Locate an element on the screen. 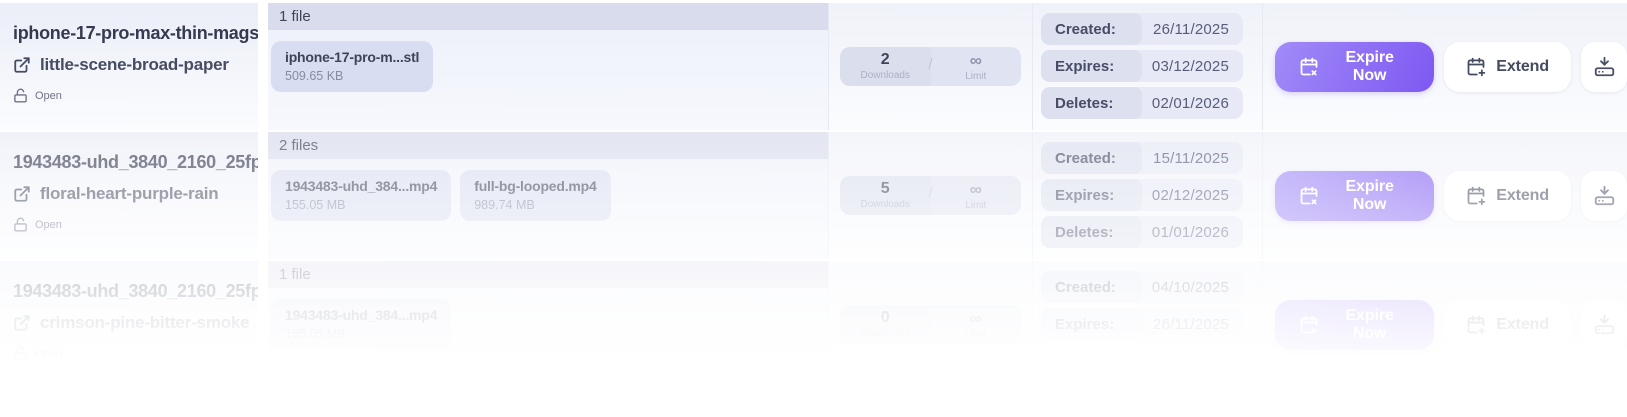 This screenshot has height=417, width=1627. date-row-value: 02/01/2026 is located at coordinates (1190, 103).